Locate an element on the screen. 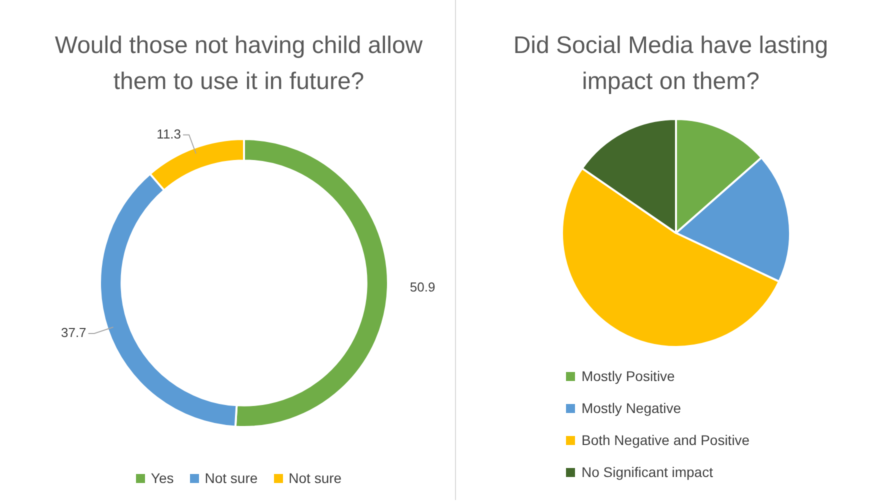  legend-label: Mostly Positive is located at coordinates (628, 376).